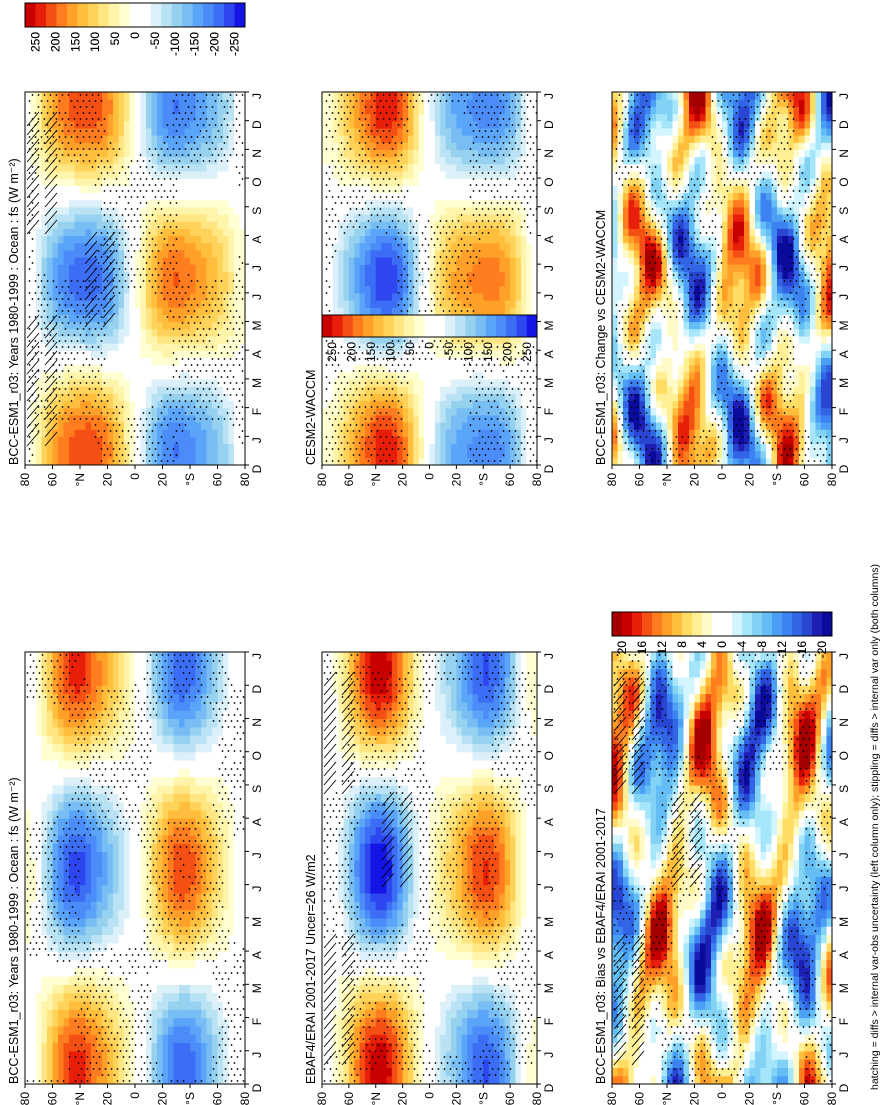 This screenshot has height=1105, width=895. I want to click on colorbar-tick-label: -16, so click(802, 650).